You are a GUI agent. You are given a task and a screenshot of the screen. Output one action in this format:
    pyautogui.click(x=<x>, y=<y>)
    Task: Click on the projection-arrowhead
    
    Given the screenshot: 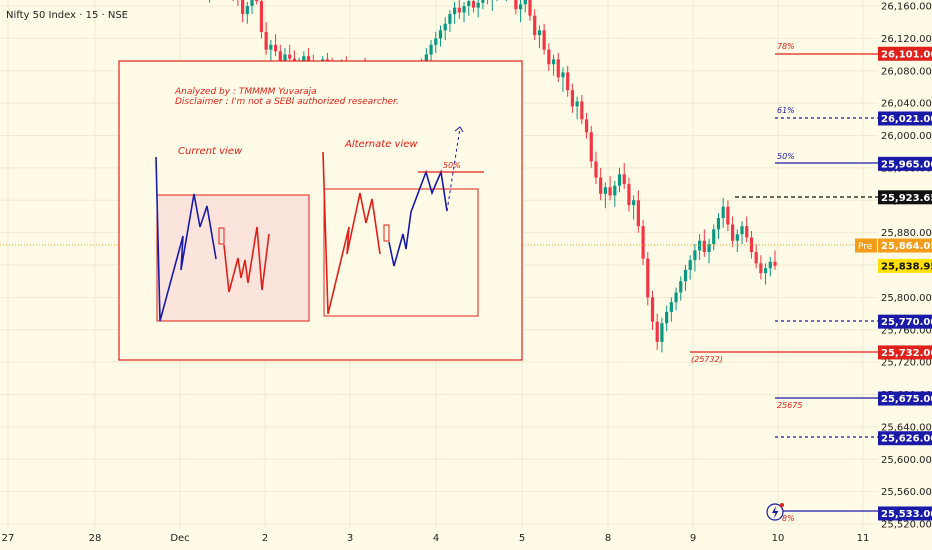 What is the action you would take?
    pyautogui.click(x=459, y=129)
    